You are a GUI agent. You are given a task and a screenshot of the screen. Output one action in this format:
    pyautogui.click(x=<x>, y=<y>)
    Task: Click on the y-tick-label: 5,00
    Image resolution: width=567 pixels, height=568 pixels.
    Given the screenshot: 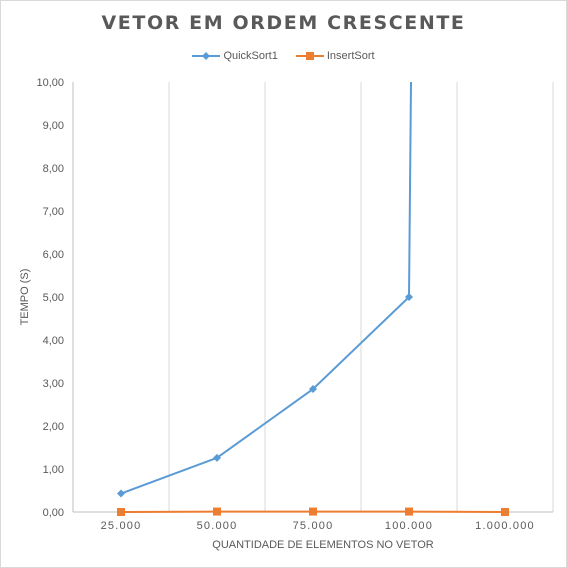 What is the action you would take?
    pyautogui.click(x=53, y=298)
    